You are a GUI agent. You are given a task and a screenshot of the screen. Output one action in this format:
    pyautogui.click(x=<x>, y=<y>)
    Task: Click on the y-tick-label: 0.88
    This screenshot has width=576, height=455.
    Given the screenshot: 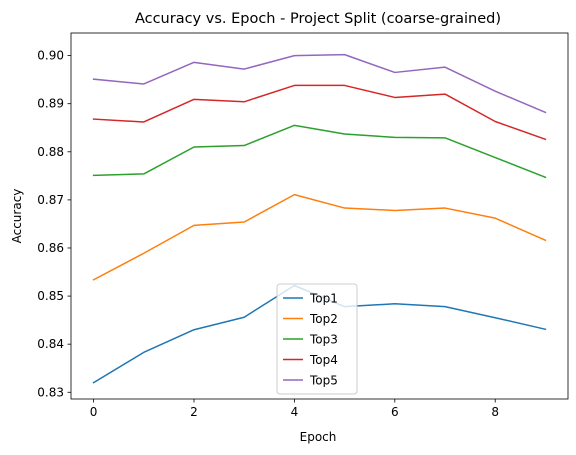 What is the action you would take?
    pyautogui.click(x=50, y=152)
    